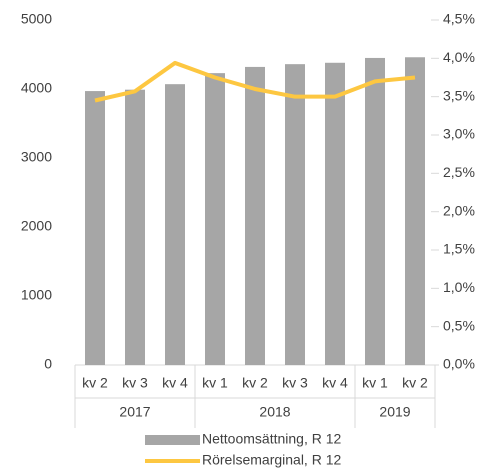 This screenshot has height=470, width=492. Describe the element at coordinates (36, 295) in the screenshot. I see `y-tick-label: 1000` at that location.